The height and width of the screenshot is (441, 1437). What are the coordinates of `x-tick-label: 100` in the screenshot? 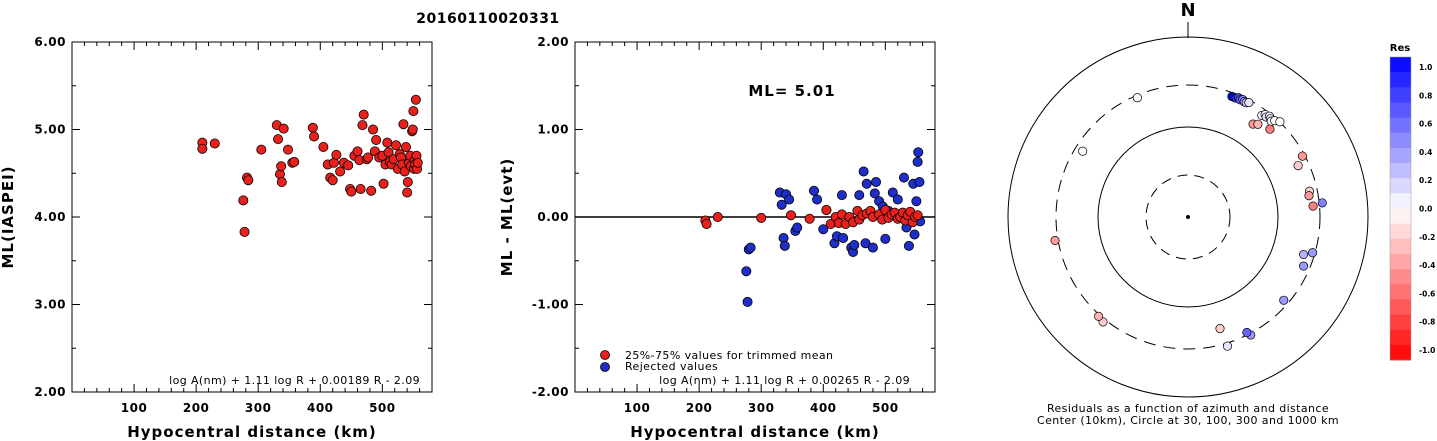 It's located at (637, 408).